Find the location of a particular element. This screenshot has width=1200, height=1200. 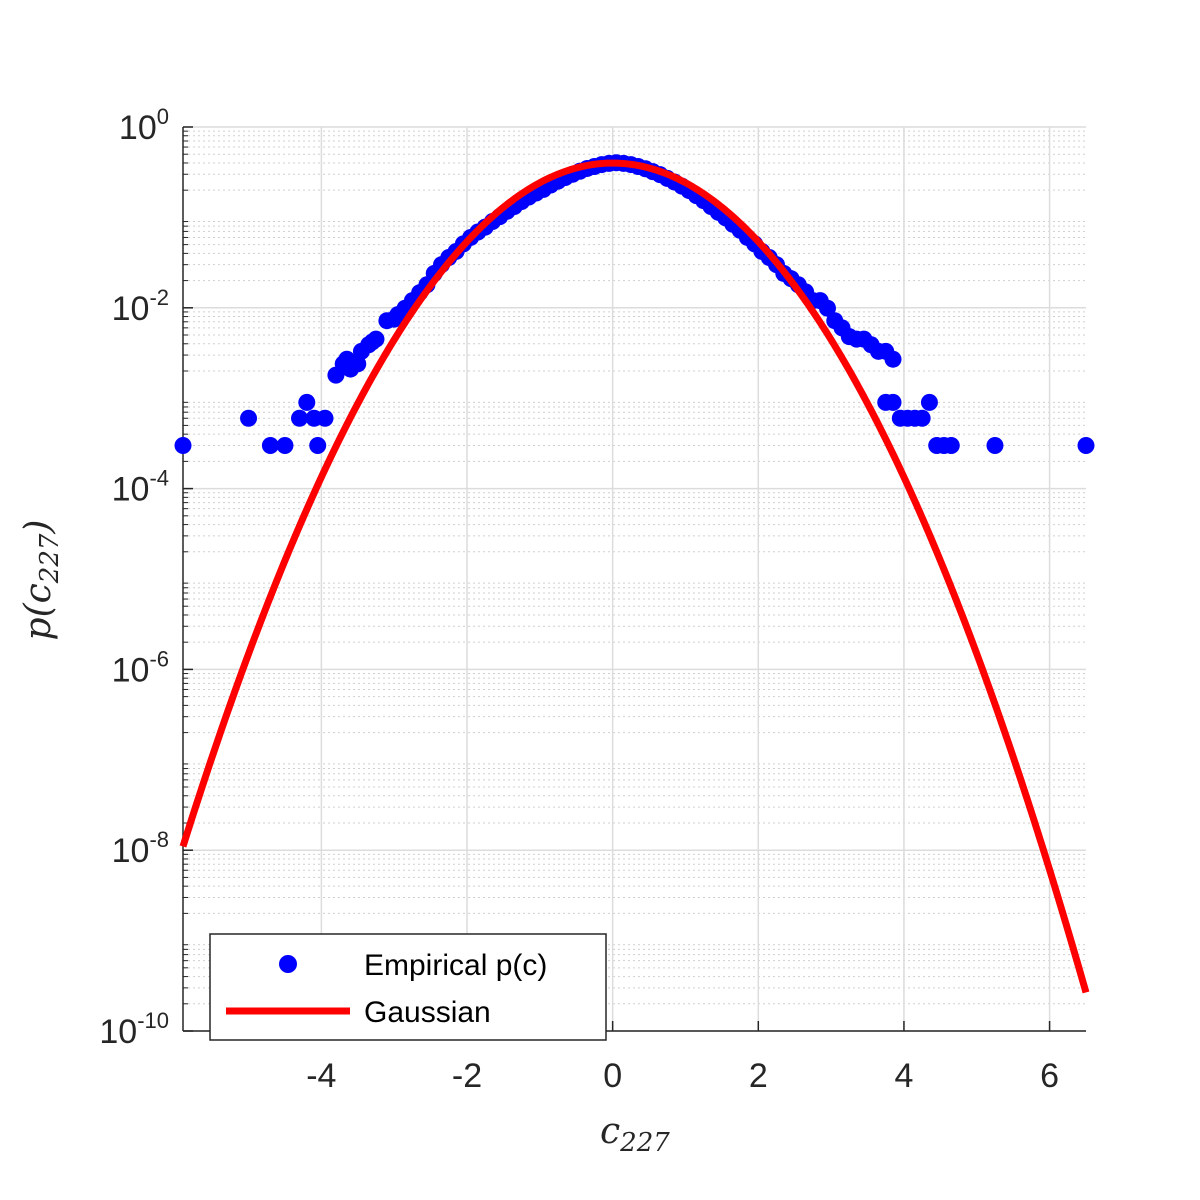

svg-text: p(c227) is located at coordinates (41, 580).